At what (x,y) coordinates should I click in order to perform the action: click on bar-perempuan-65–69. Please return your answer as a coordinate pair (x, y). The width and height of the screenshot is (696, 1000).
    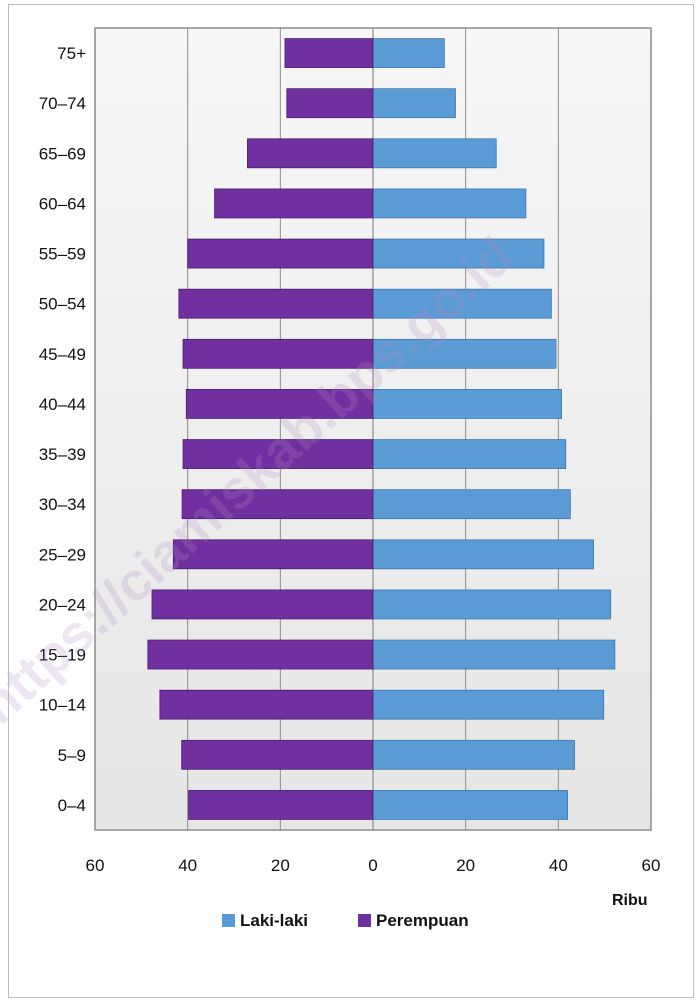
    Looking at the image, I should click on (310, 153).